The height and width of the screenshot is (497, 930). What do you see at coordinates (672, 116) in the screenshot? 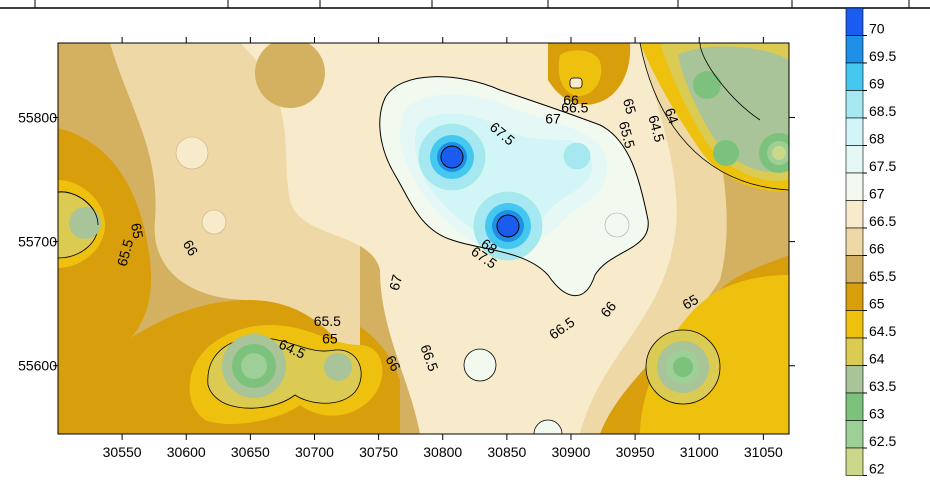
I see `contour-label: 64` at bounding box center [672, 116].